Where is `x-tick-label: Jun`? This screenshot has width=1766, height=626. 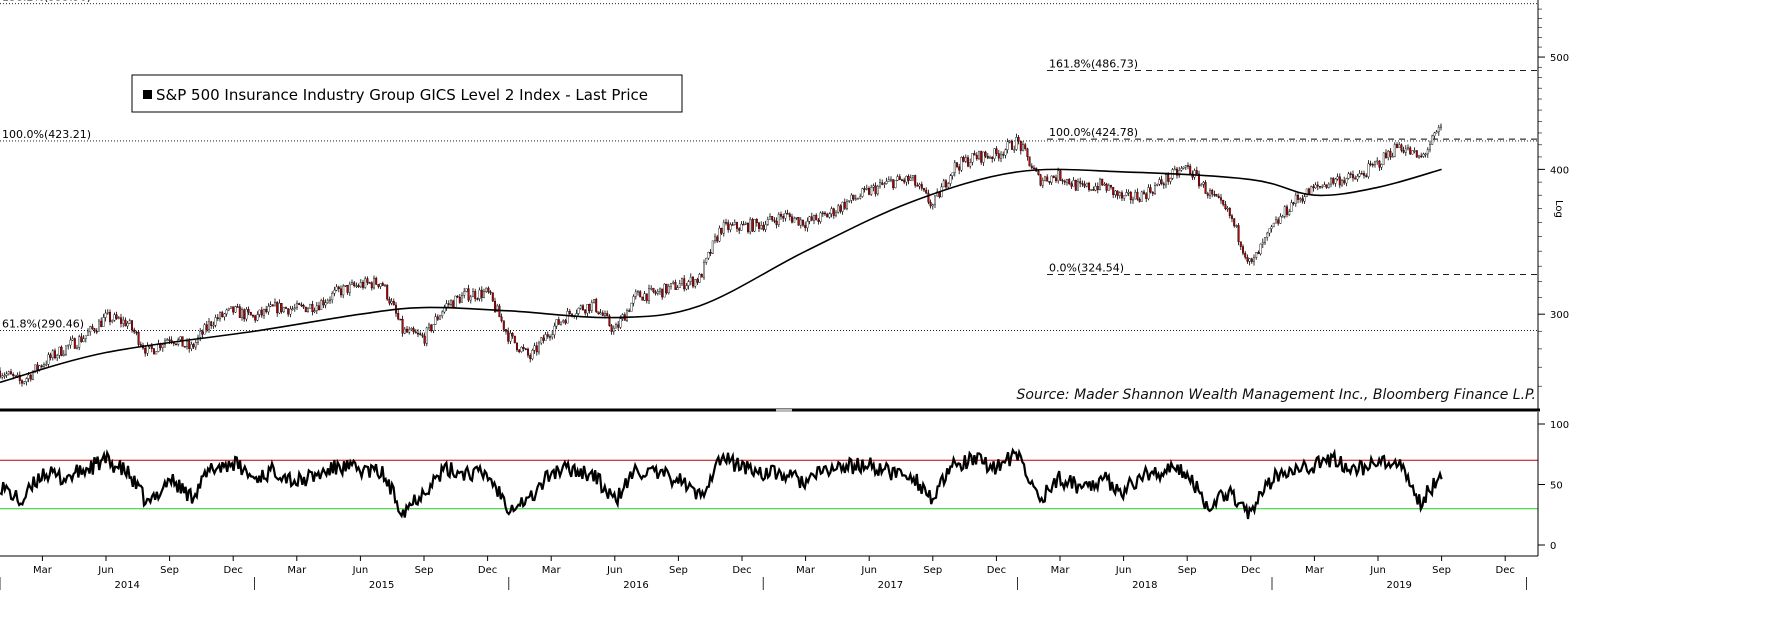
x-tick-label: Jun is located at coordinates (1377, 570).